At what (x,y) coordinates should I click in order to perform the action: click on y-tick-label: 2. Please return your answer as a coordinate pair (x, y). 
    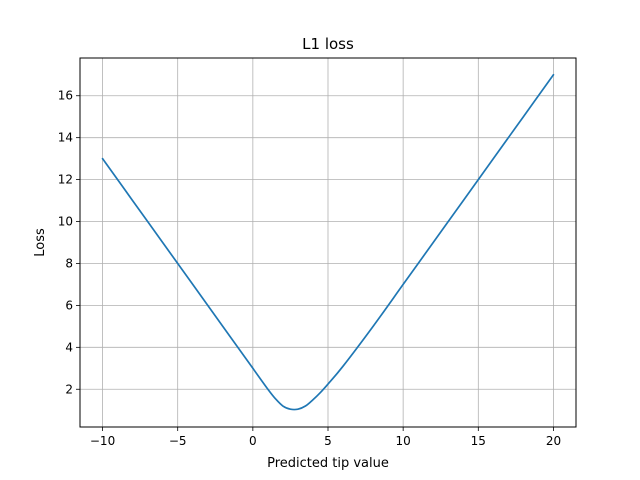
    Looking at the image, I should click on (69, 389).